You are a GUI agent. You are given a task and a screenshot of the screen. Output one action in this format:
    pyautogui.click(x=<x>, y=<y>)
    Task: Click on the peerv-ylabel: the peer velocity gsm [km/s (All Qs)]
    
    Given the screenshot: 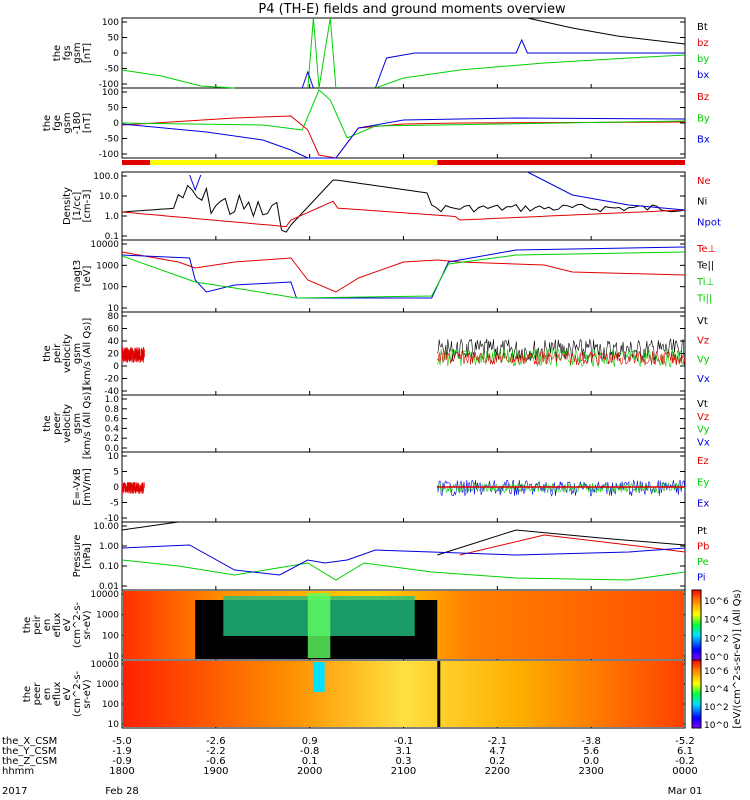 What is the action you would take?
    pyautogui.click(x=67, y=424)
    